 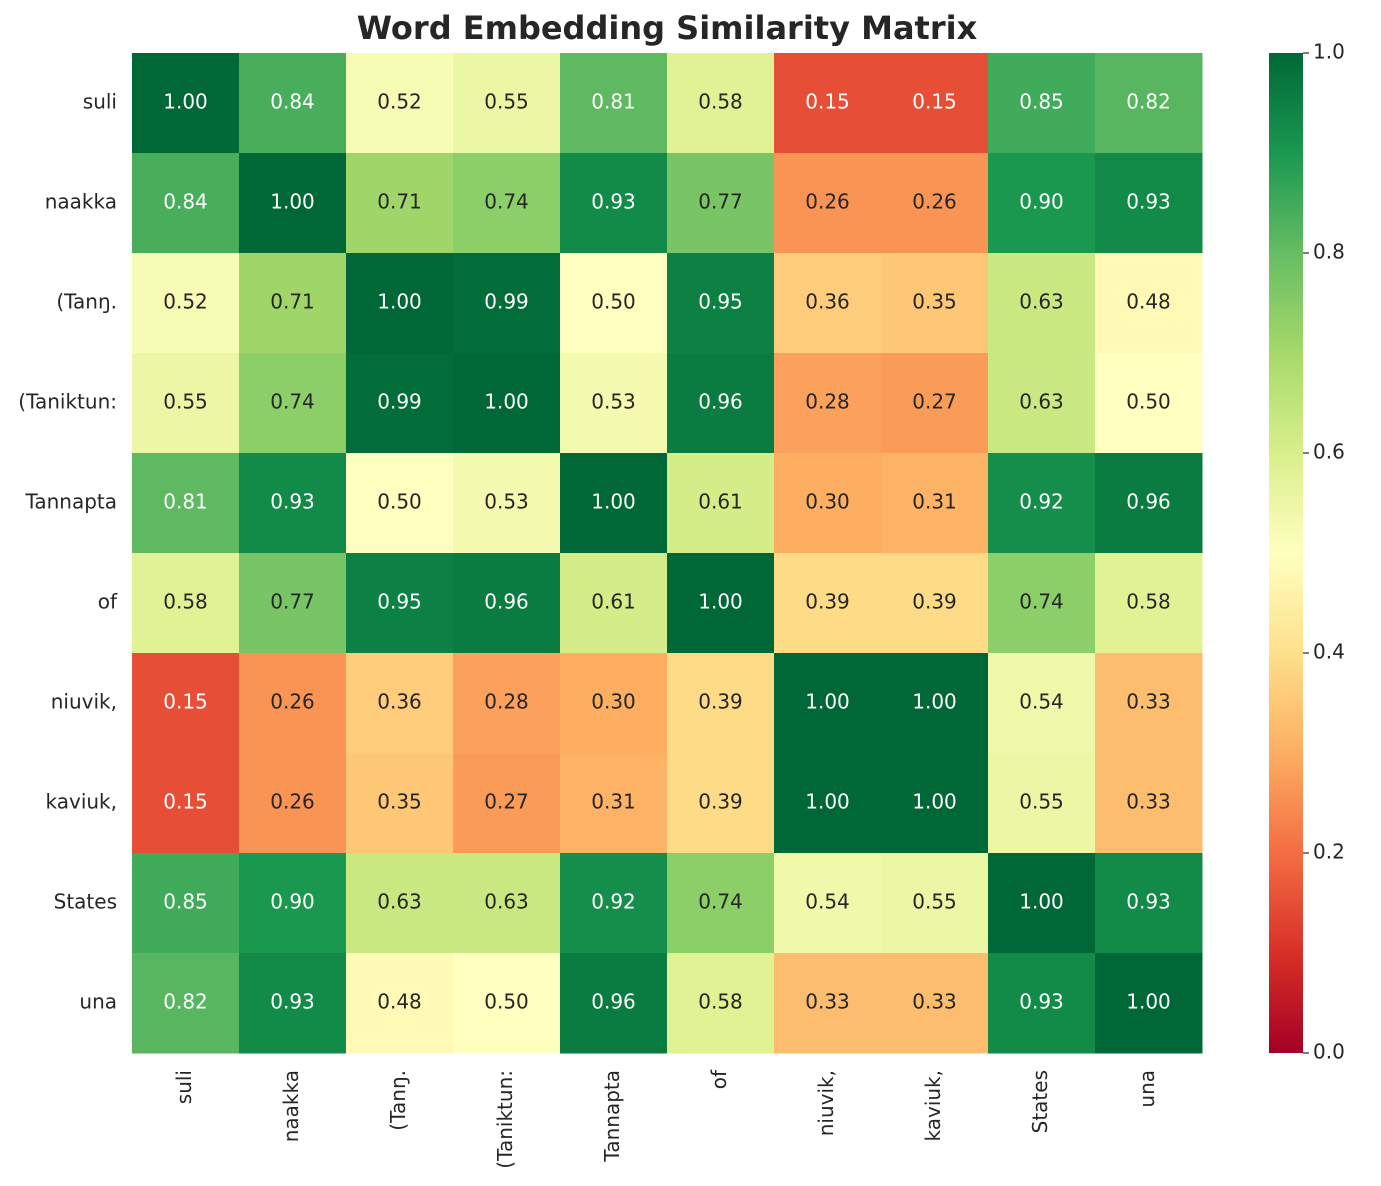 I want to click on cell-label: 0.58, so click(x=185, y=602).